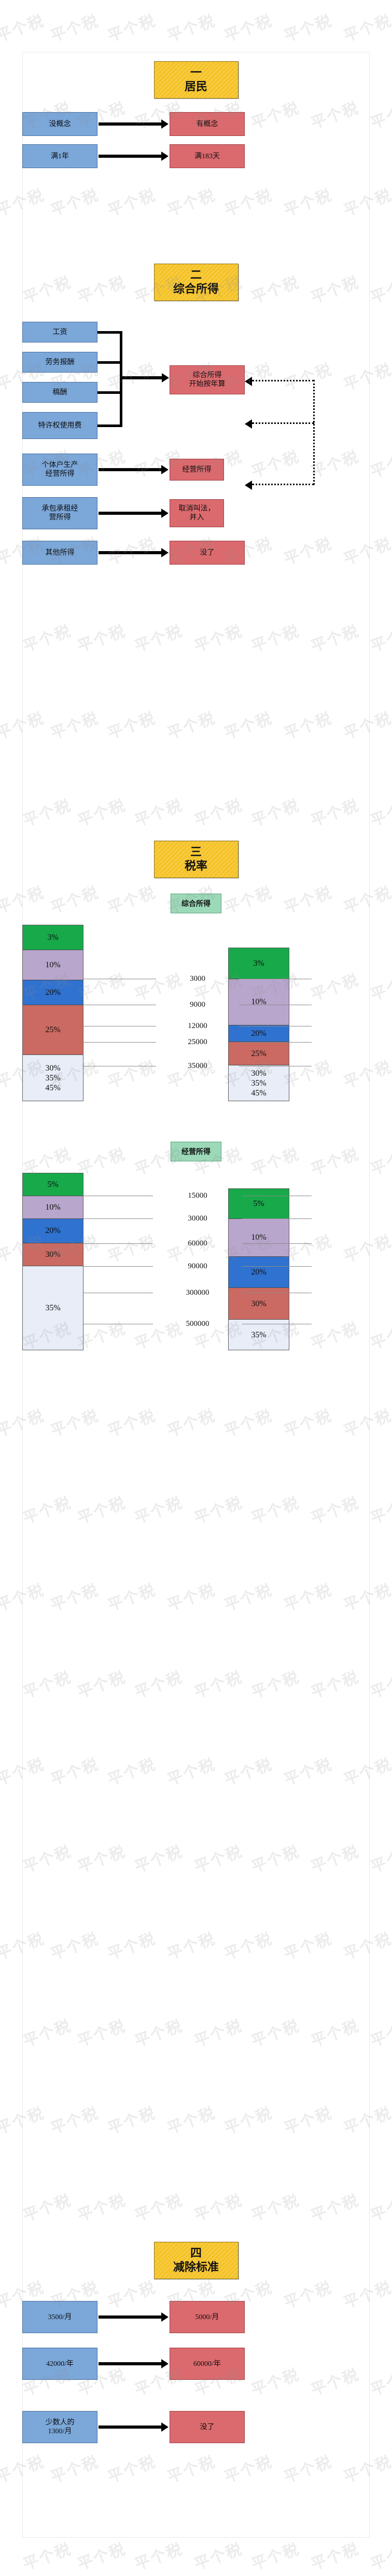  I want to click on section-comprehensive-income: 二 综合所得 工资 劳务报酬 稿酬 特许权使用费 综合所得 开始按年算, so click(196, 418).